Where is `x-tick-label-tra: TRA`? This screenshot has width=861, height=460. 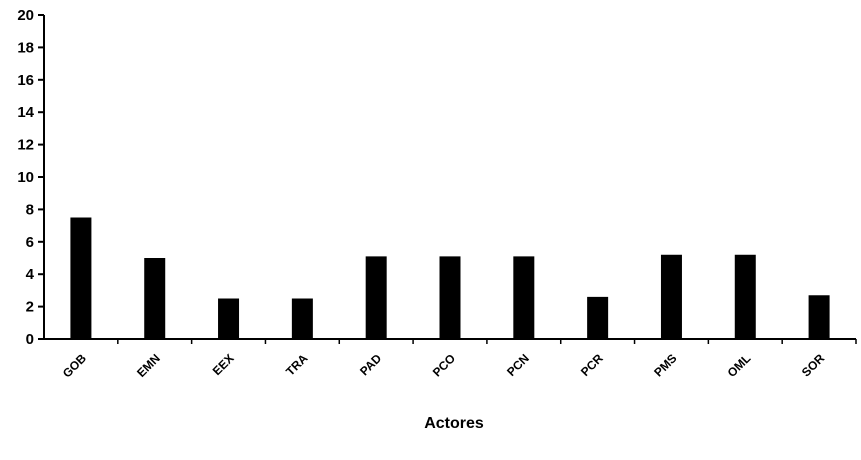 x-tick-label-tra: TRA is located at coordinates (297, 365).